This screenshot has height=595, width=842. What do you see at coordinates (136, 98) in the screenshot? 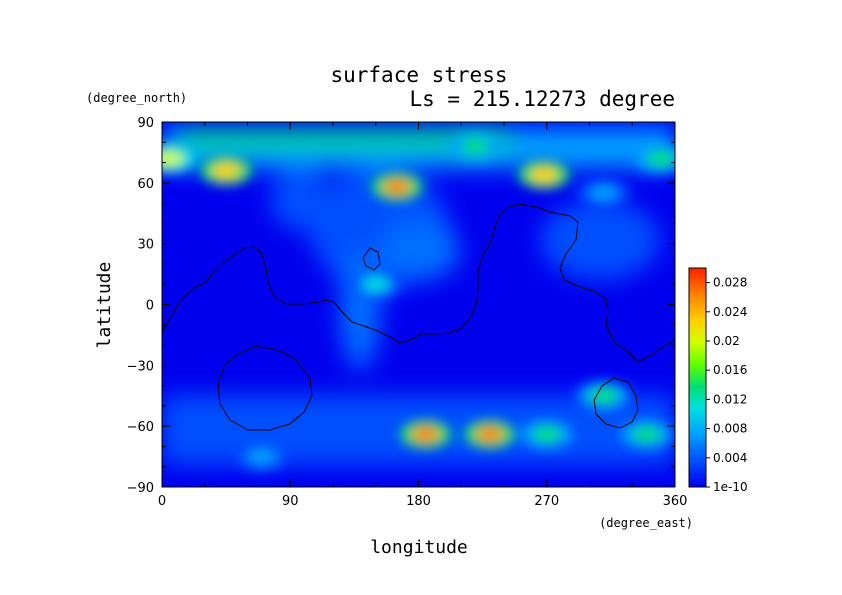
I see `y-units-label: (degree_north)` at bounding box center [136, 98].